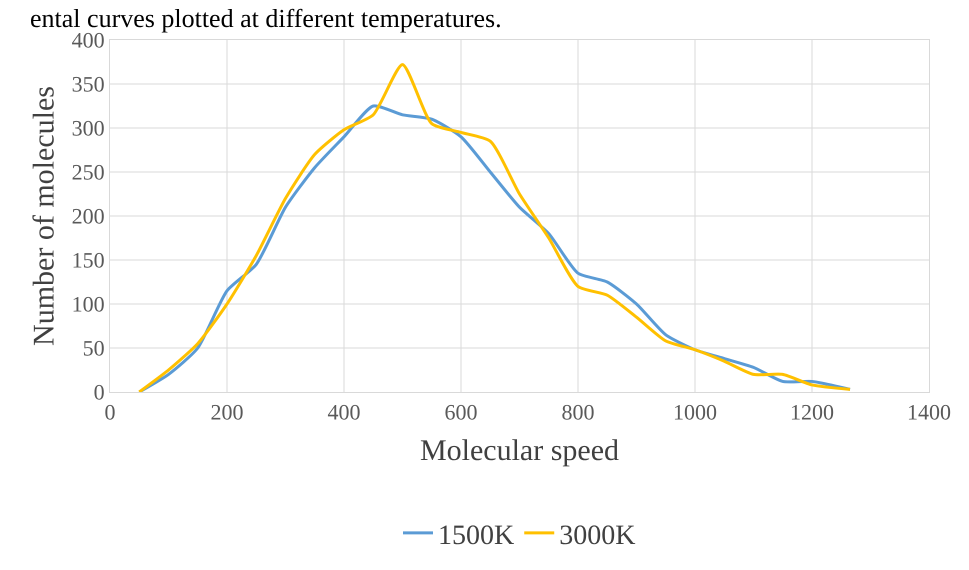 Image resolution: width=969 pixels, height=570 pixels. I want to click on y-tick-label: 250, so click(88, 172).